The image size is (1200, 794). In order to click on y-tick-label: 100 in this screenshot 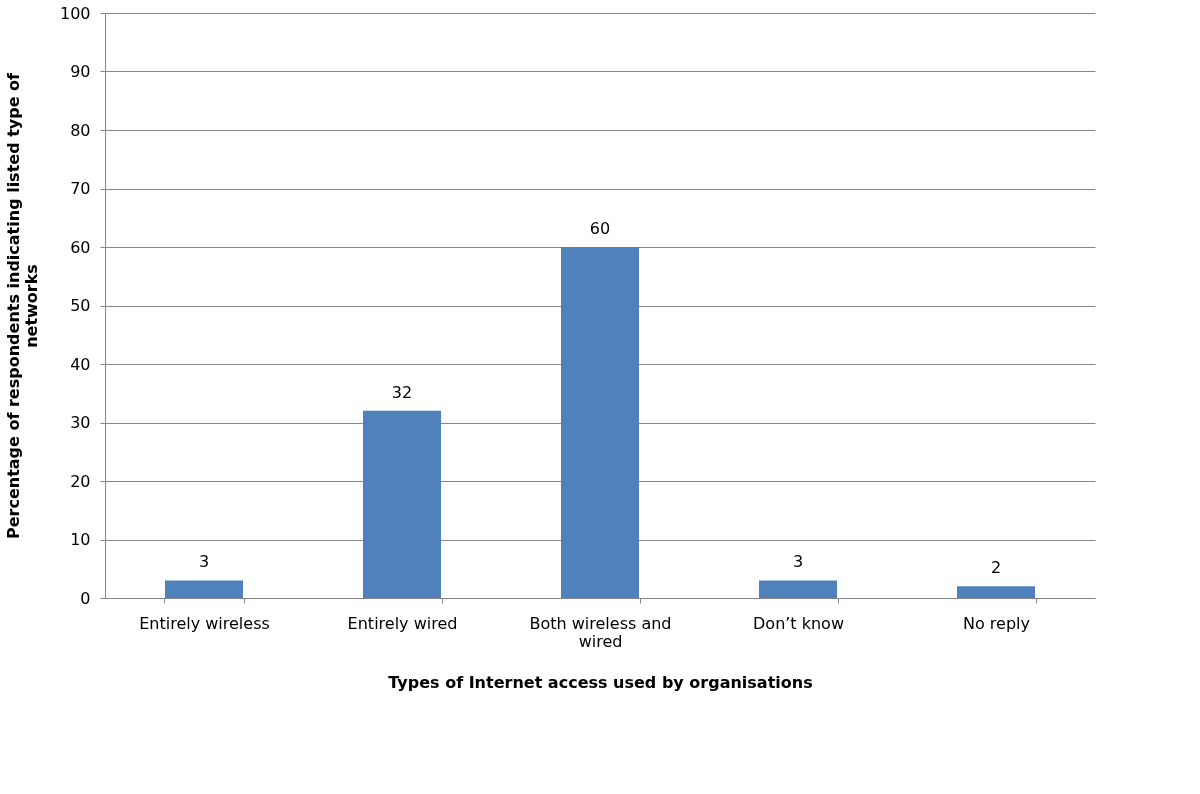, I will do `click(75, 13)`.